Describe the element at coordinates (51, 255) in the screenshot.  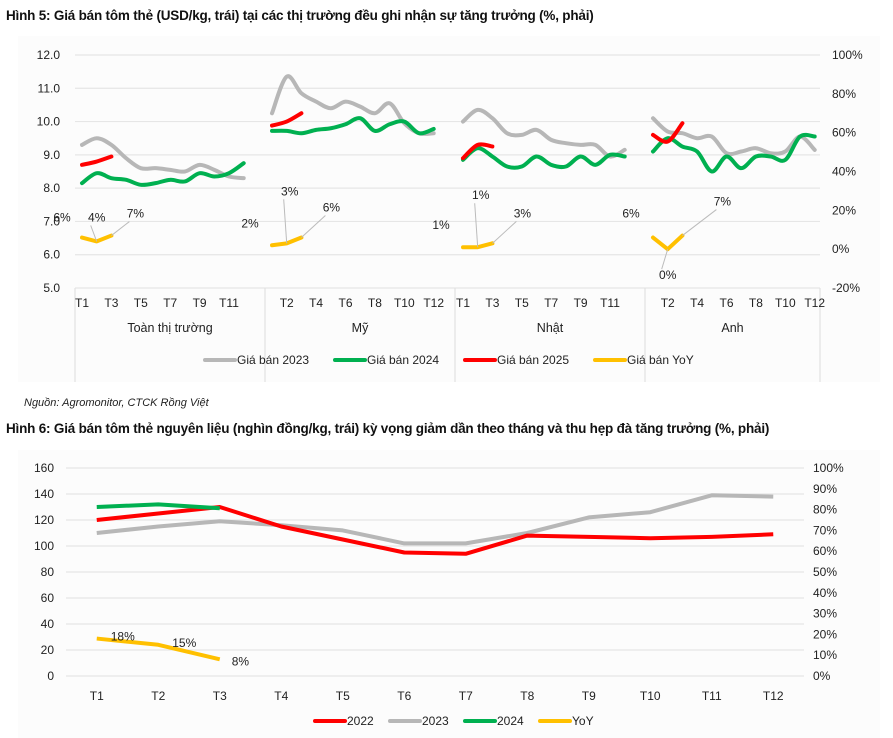
I see `y-tick-label: 6.0` at that location.